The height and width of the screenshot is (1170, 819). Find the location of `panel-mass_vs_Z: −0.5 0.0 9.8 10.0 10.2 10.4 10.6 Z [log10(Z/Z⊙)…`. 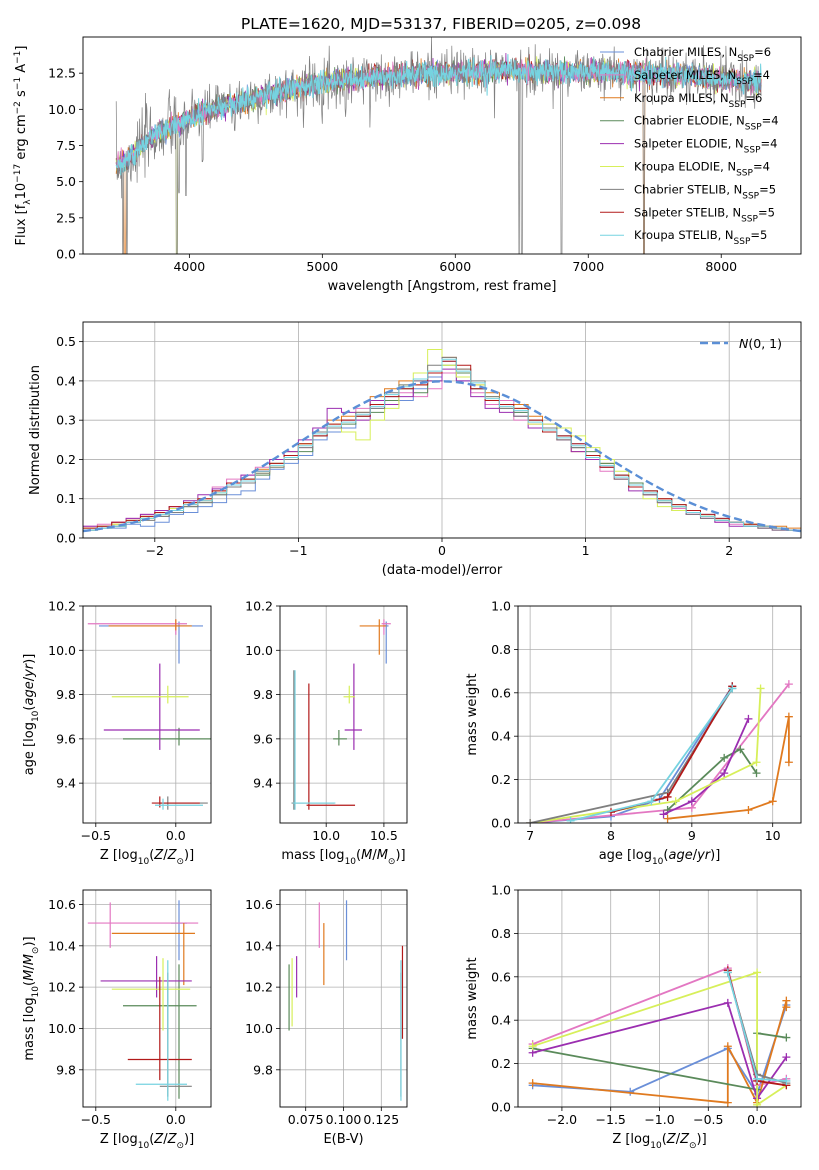

panel-mass_vs_Z: −0.5 0.0 9.8 10.0 10.2 10.4 10.6 Z [log10(Z/Z⊙)… is located at coordinates (117, 1020).